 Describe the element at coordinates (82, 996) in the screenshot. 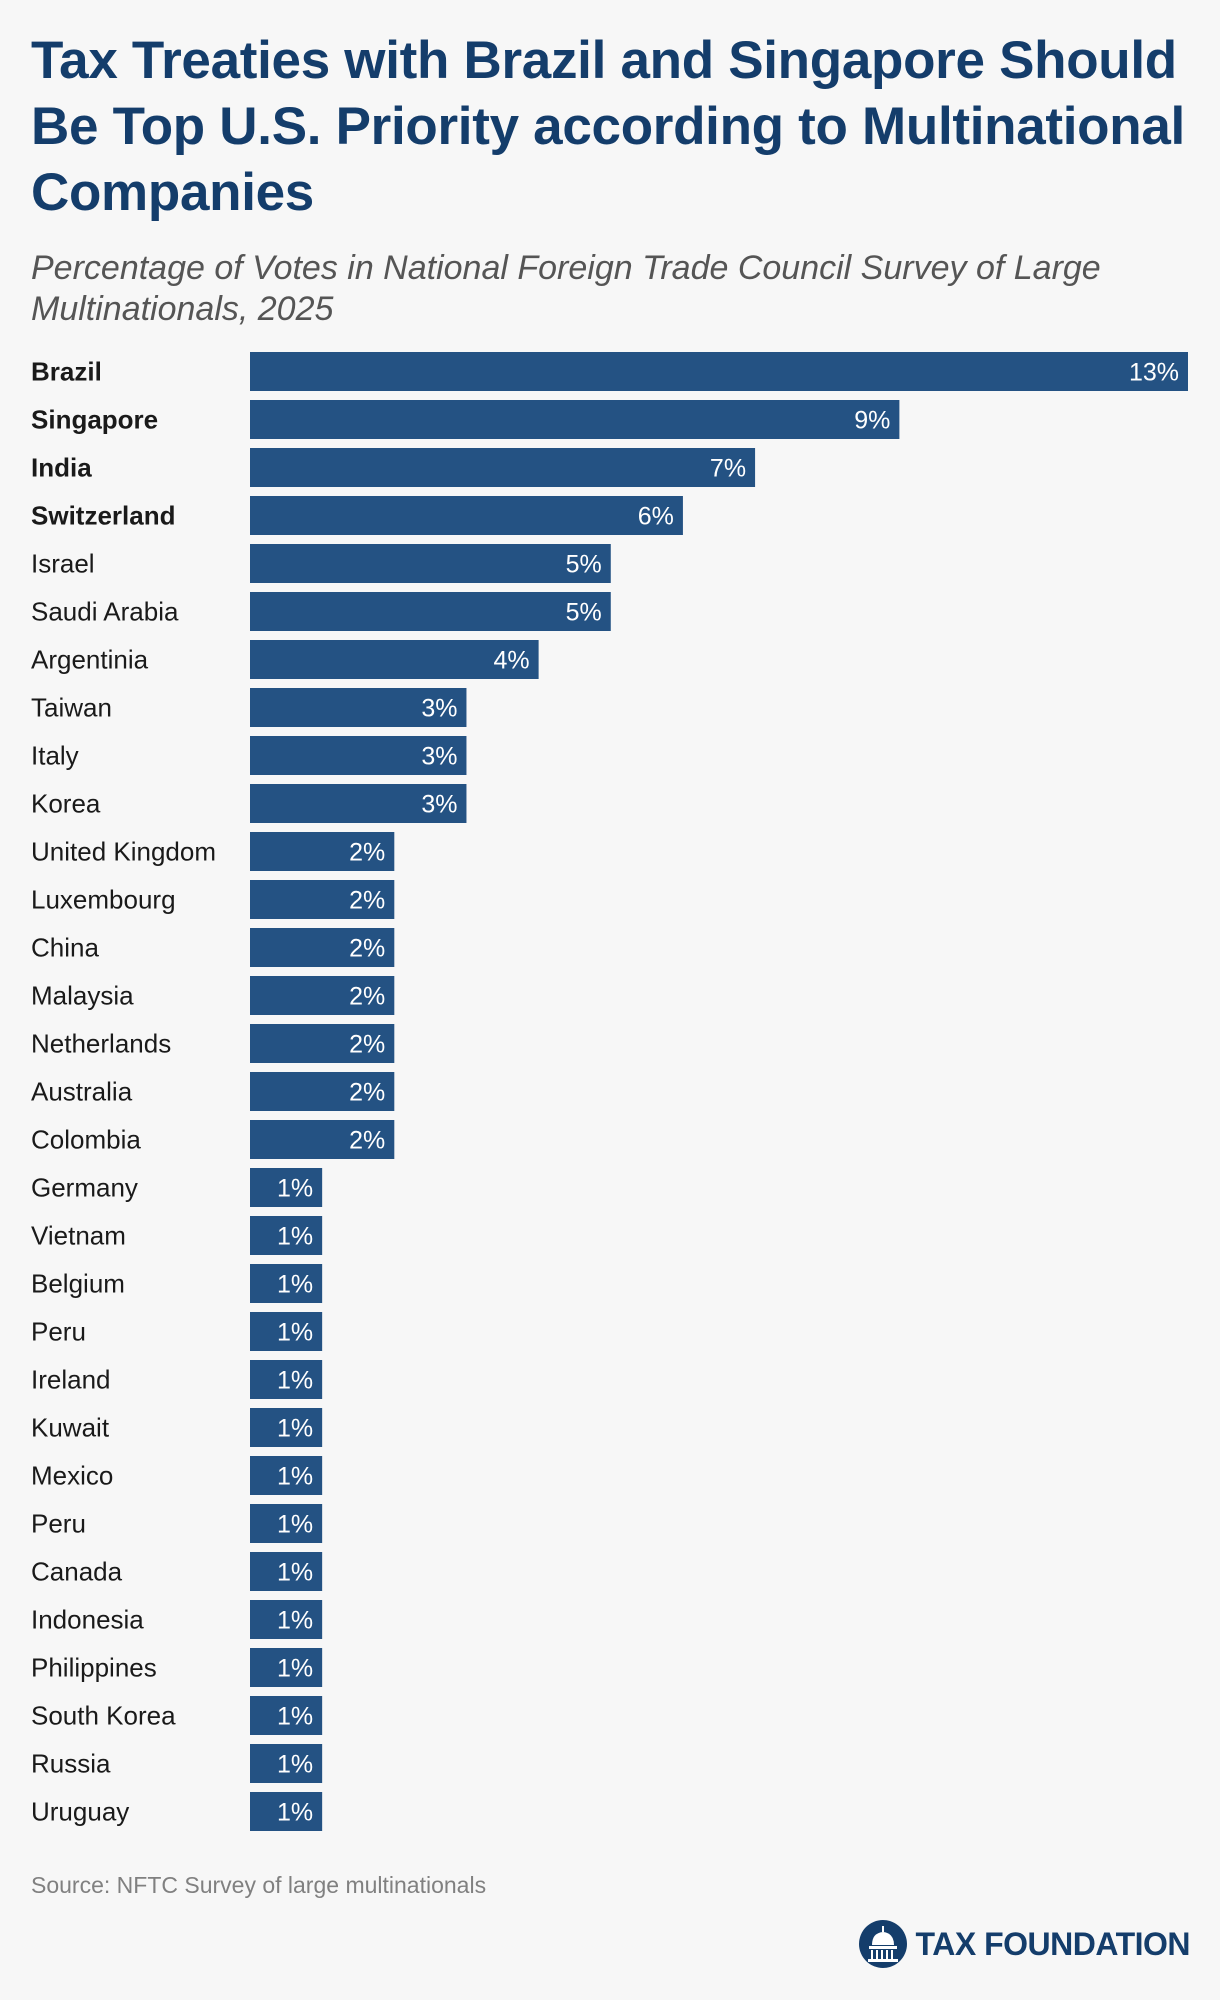

I see `category-label: Malaysia` at that location.